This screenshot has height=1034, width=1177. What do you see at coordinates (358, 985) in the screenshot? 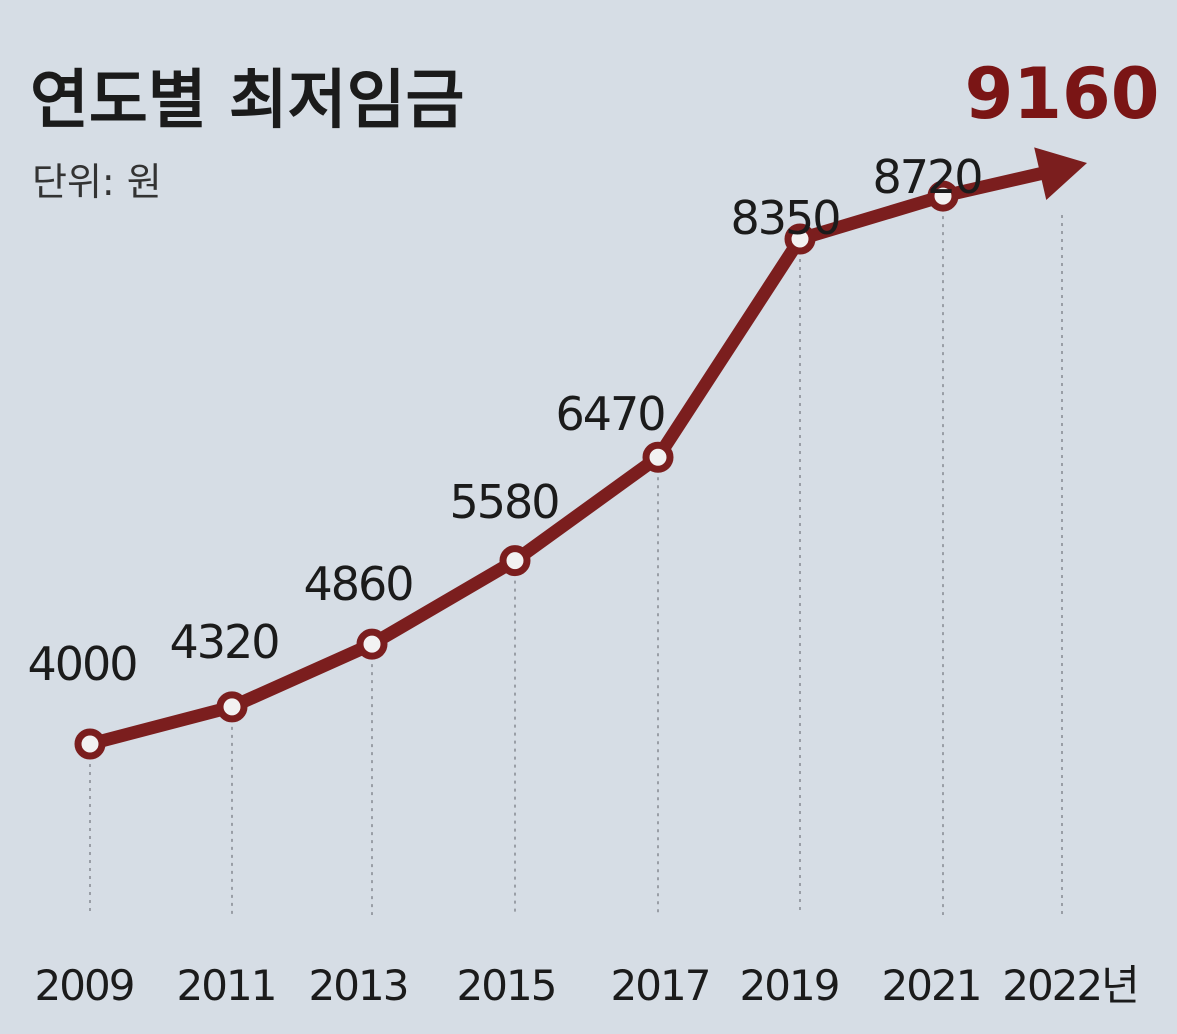
I see `x-tick-label: 2013` at bounding box center [358, 985].